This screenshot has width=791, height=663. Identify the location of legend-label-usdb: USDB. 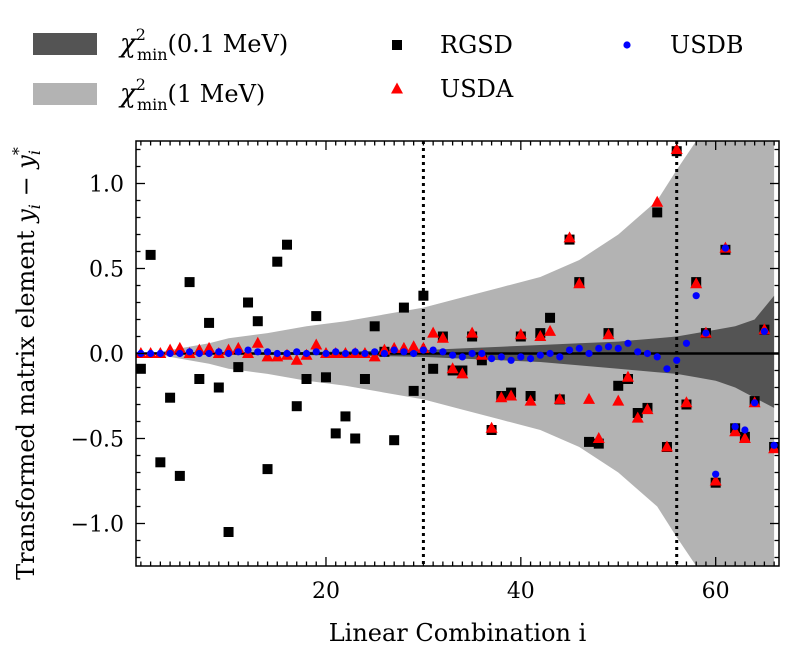
(707, 45).